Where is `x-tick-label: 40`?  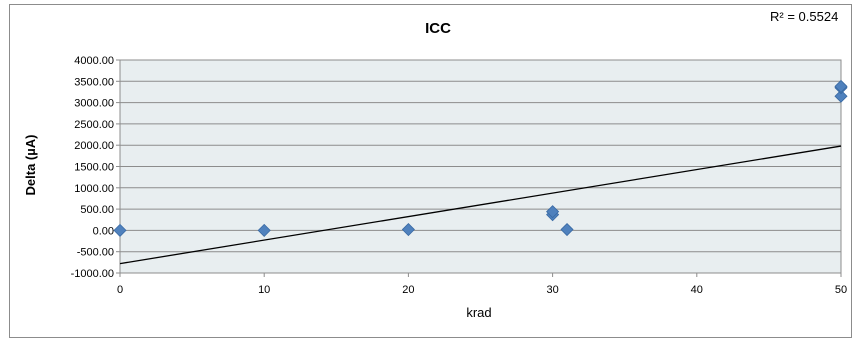
x-tick-label: 40 is located at coordinates (697, 290).